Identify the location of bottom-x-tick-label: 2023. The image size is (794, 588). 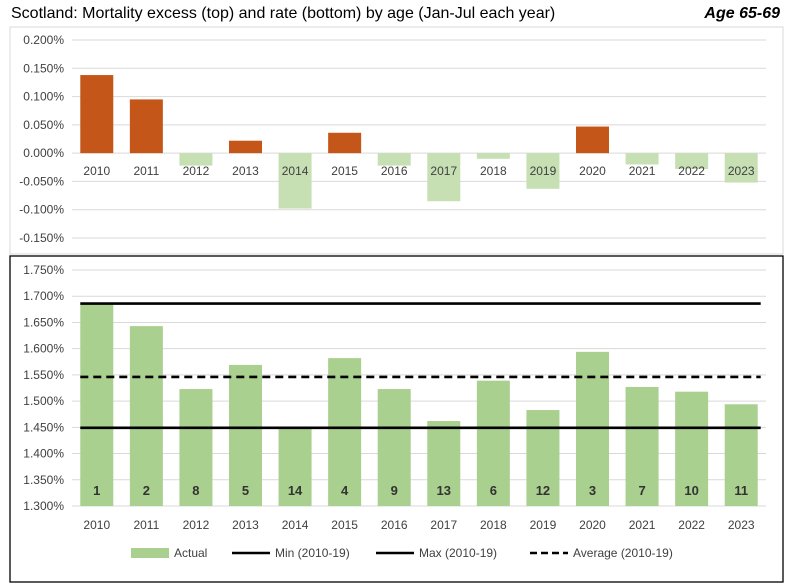
(741, 525).